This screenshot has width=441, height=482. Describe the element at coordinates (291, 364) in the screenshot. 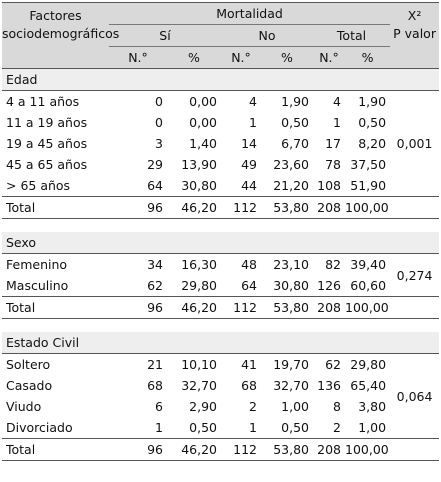

I see `no-percent: 19,70` at that location.